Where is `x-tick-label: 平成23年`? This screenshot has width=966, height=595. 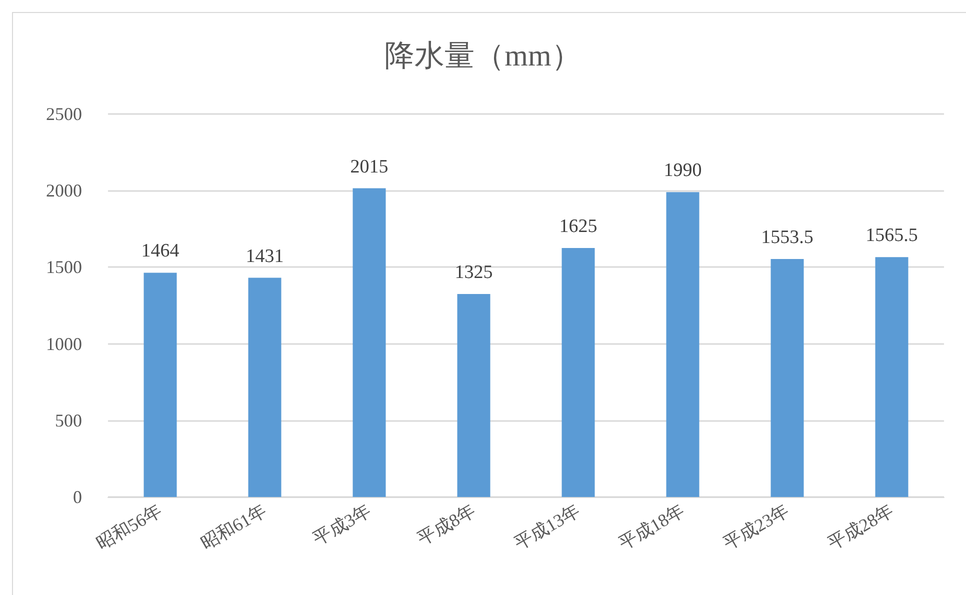
x-tick-label: 平成23年 is located at coordinates (756, 527).